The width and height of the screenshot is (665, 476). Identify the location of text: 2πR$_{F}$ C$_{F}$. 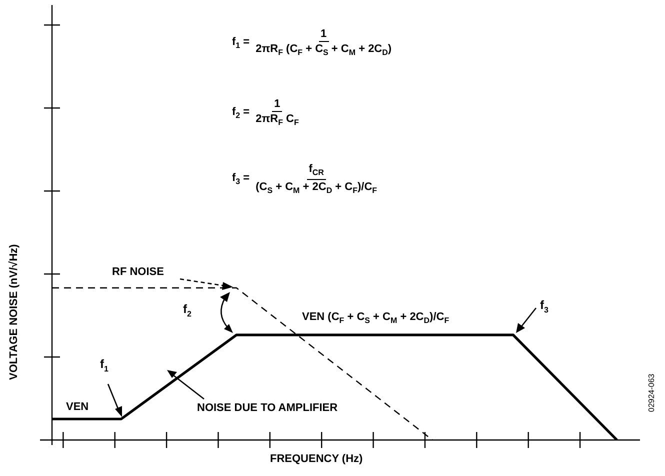
(277, 120).